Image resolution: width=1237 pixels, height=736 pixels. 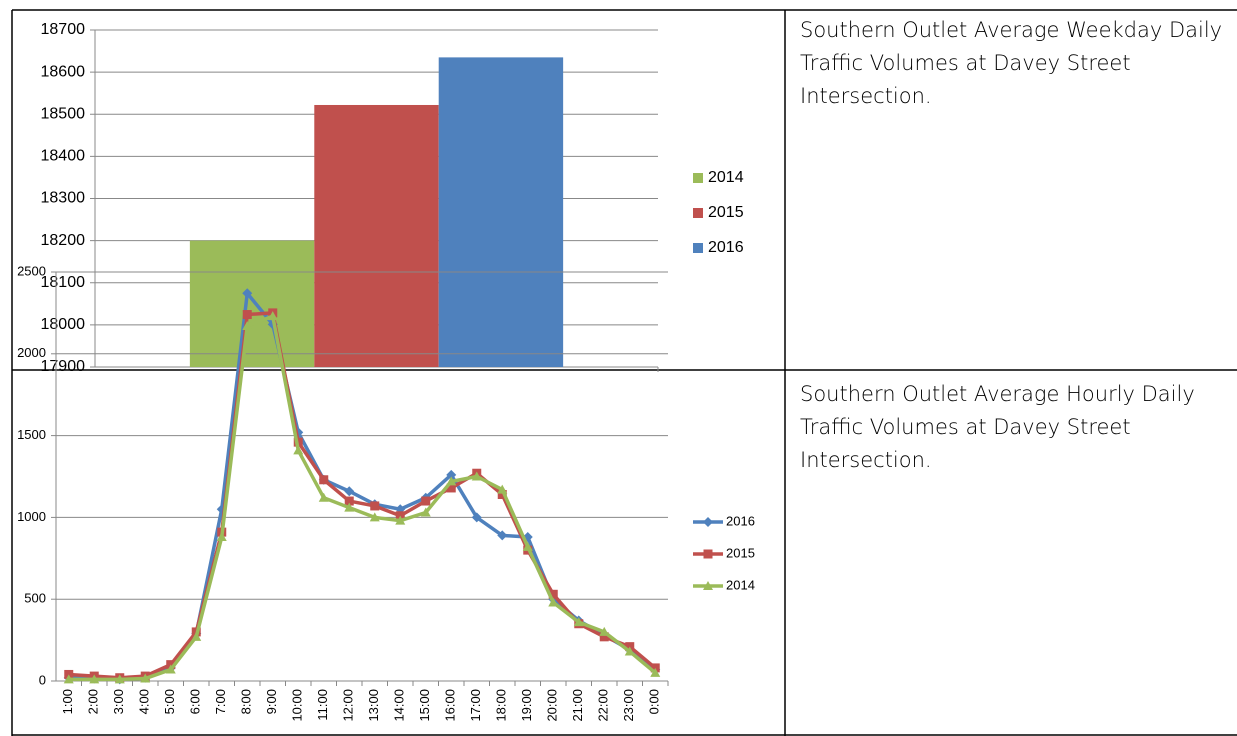 I want to click on y-tick-label: 1500, so click(x=31, y=434).